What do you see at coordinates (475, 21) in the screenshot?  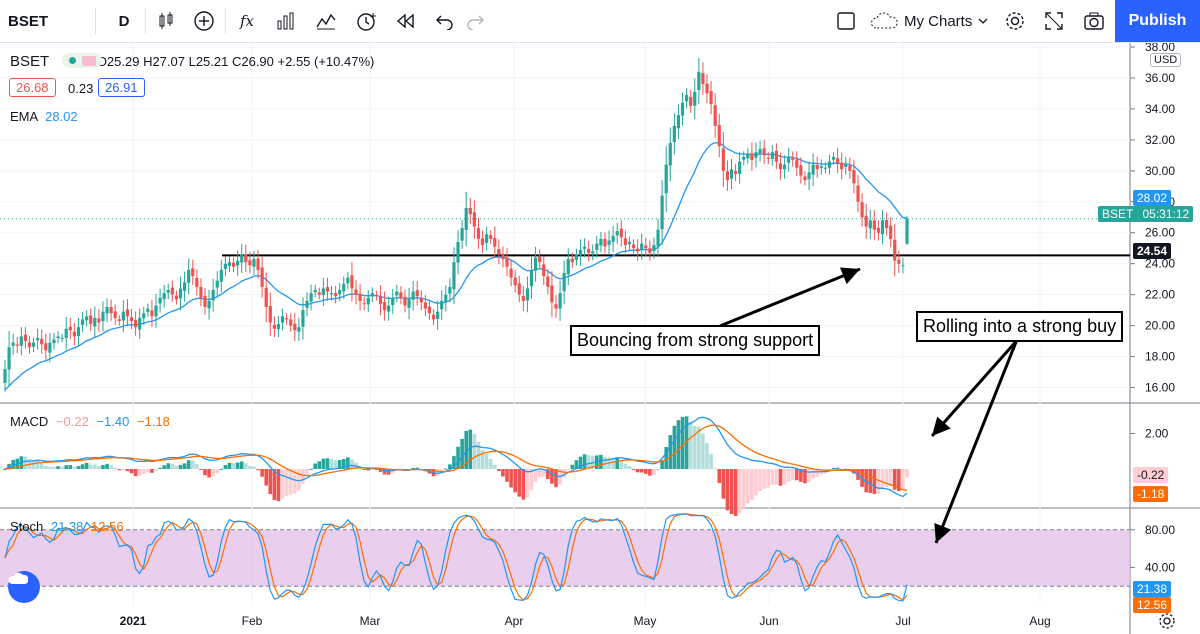 I see `redo-icon` at bounding box center [475, 21].